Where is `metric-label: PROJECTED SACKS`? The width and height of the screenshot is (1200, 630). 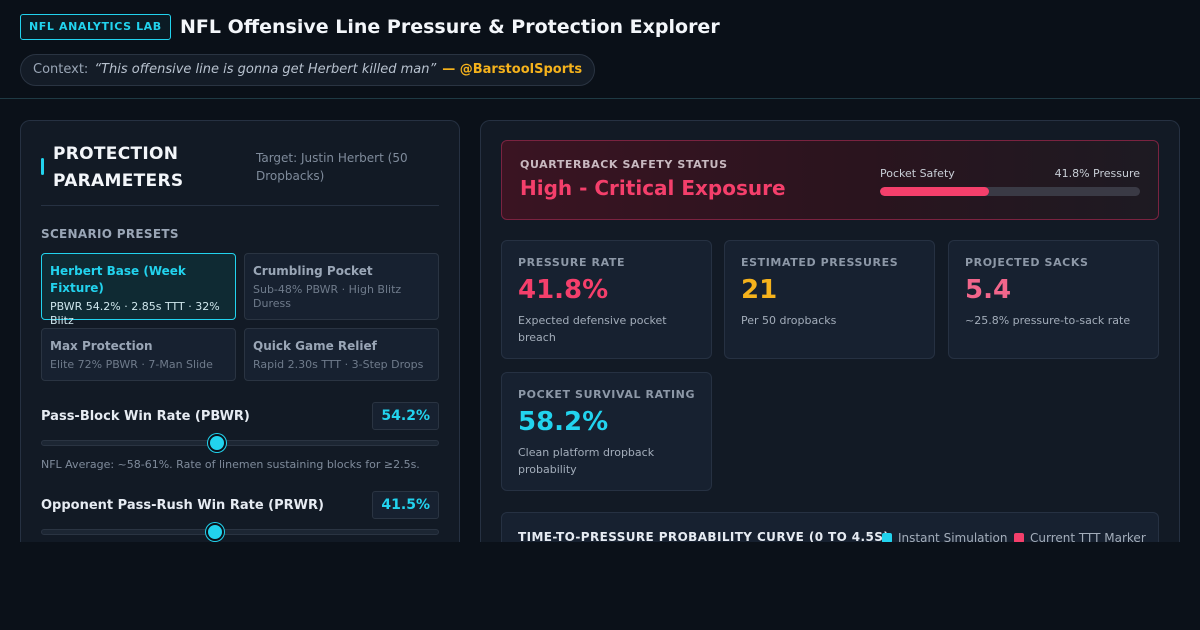
metric-label: PROJECTED SACKS is located at coordinates (1027, 262).